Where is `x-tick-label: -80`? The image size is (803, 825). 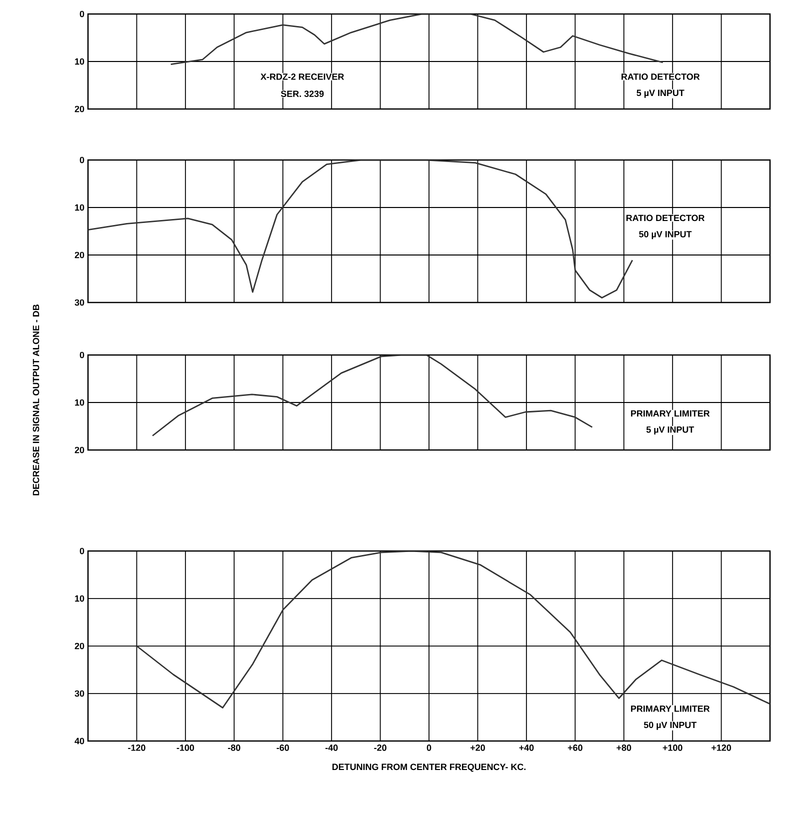 x-tick-label: -80 is located at coordinates (234, 747).